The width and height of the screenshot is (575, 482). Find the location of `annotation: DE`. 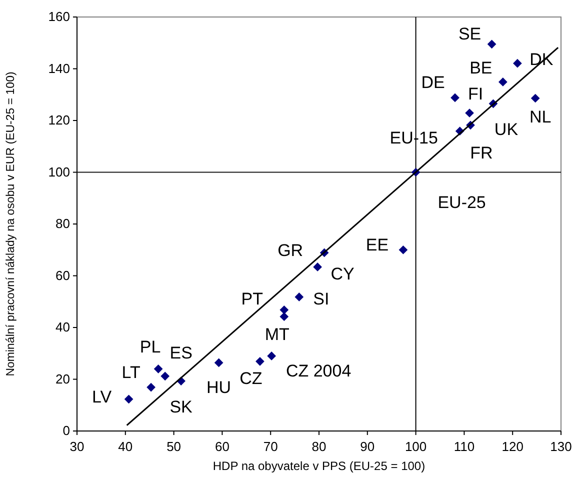

annotation: DE is located at coordinates (433, 82).